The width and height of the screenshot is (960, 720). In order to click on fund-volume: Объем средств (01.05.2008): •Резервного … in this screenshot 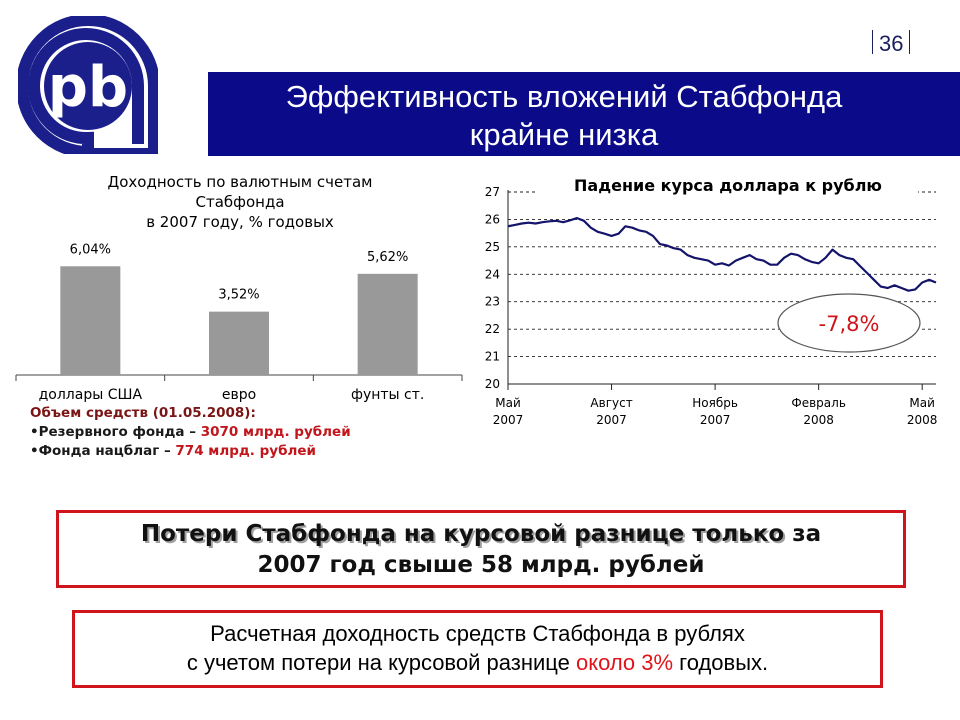, I will do `click(250, 432)`.